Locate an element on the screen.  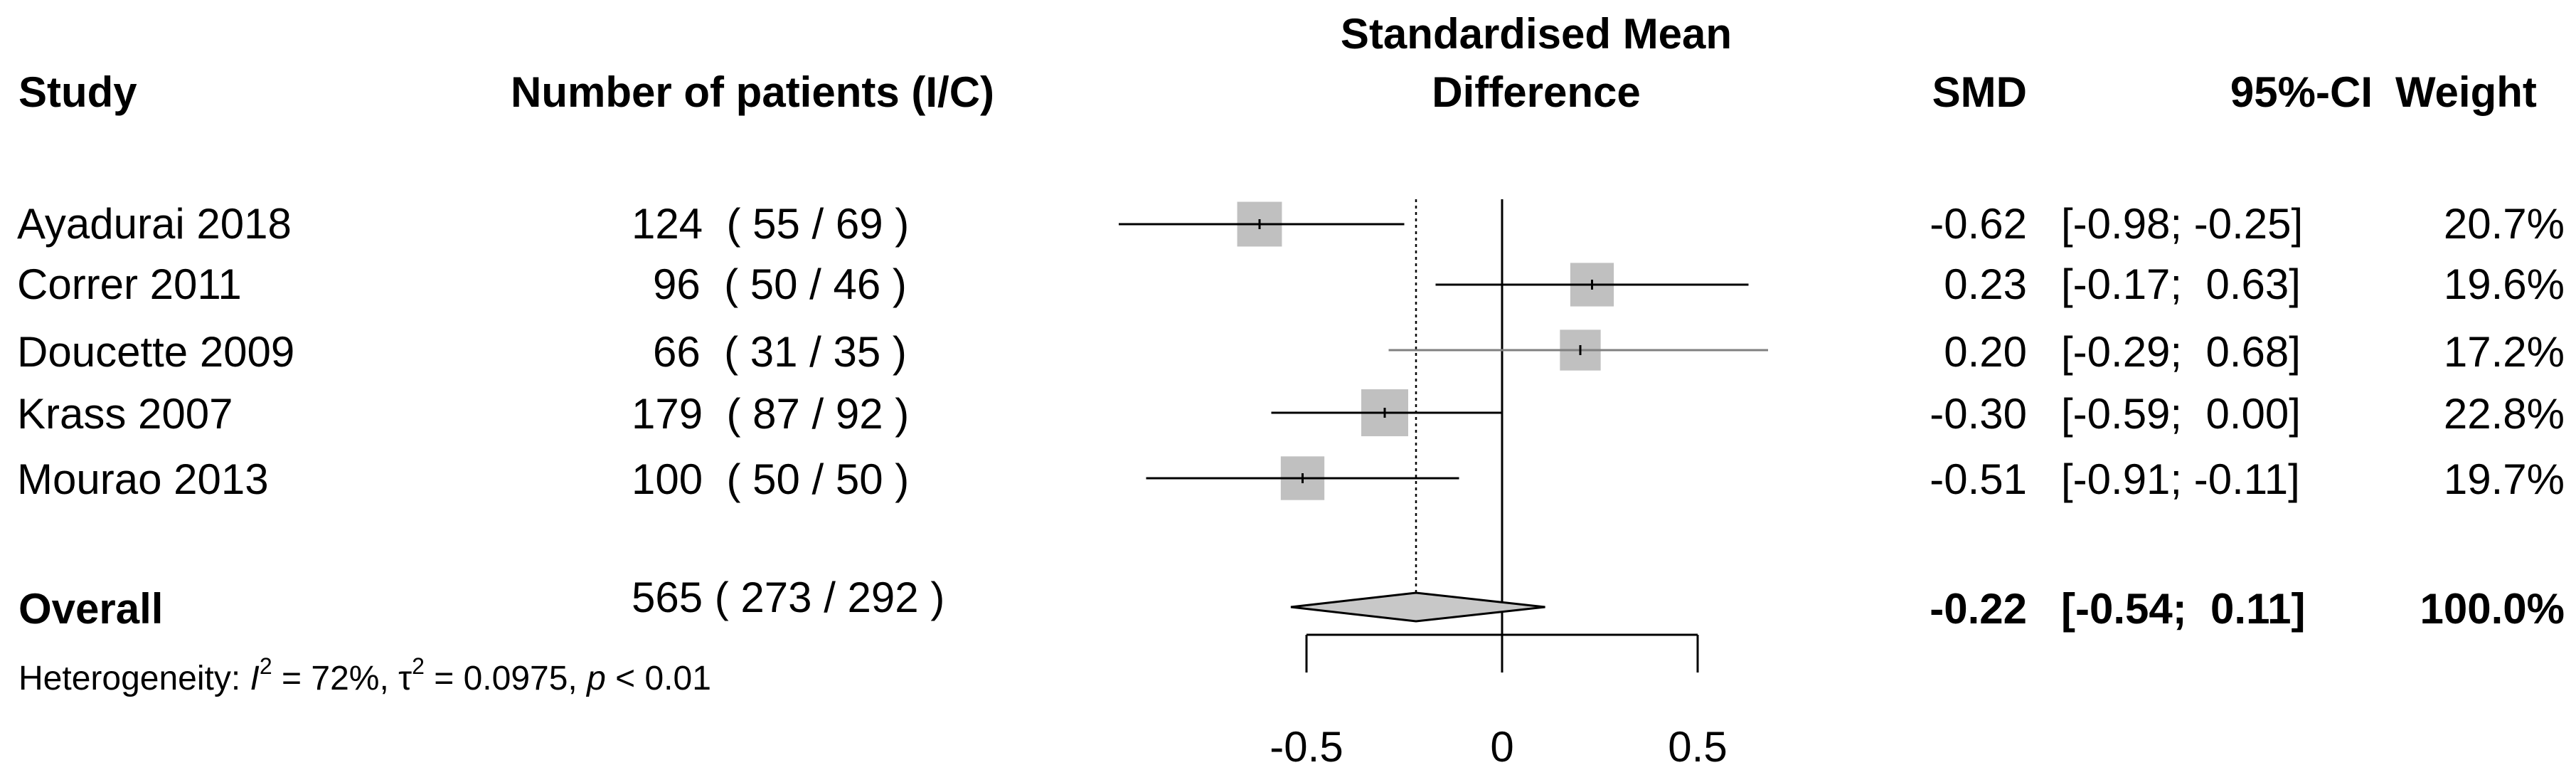
tau-symbol: τ is located at coordinates (405, 678).